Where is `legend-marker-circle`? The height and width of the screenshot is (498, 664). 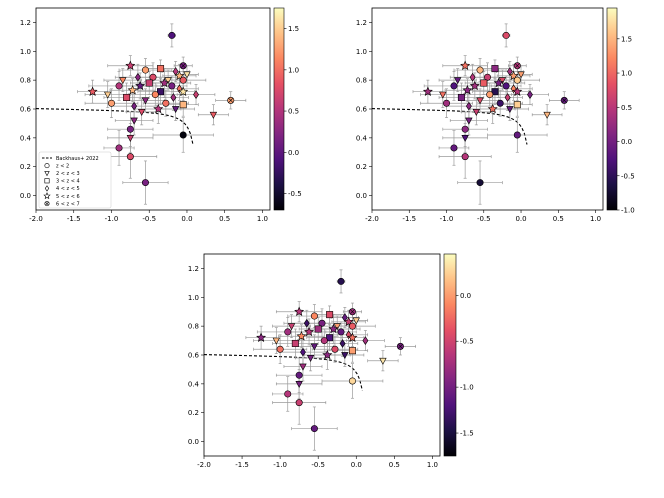
legend-marker-circle is located at coordinates (47, 166).